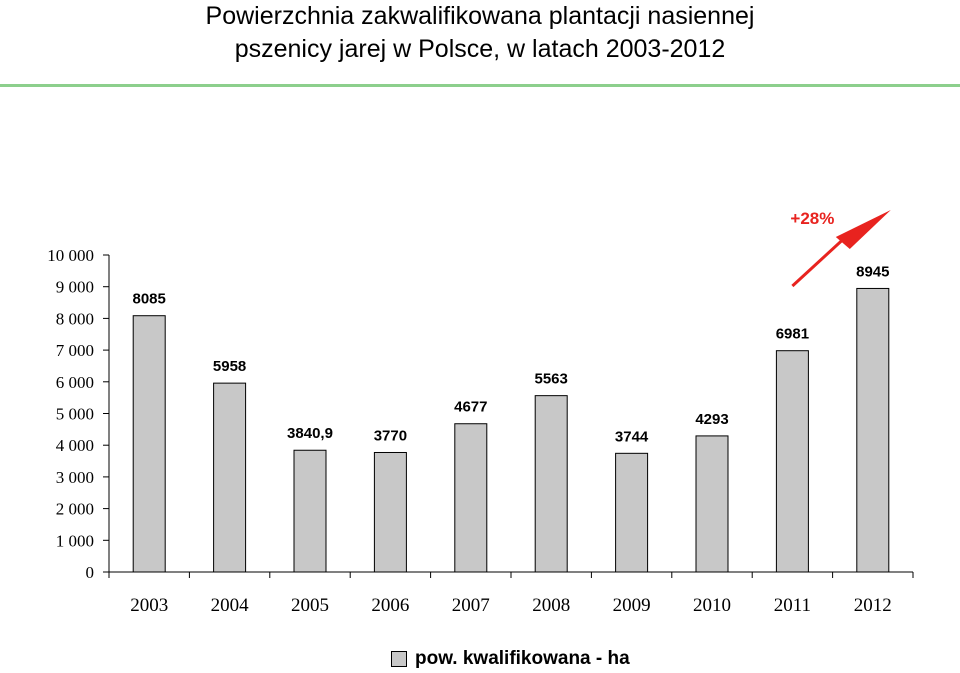 This screenshot has width=960, height=673. What do you see at coordinates (310, 605) in the screenshot?
I see `x-tick-label: 2005` at bounding box center [310, 605].